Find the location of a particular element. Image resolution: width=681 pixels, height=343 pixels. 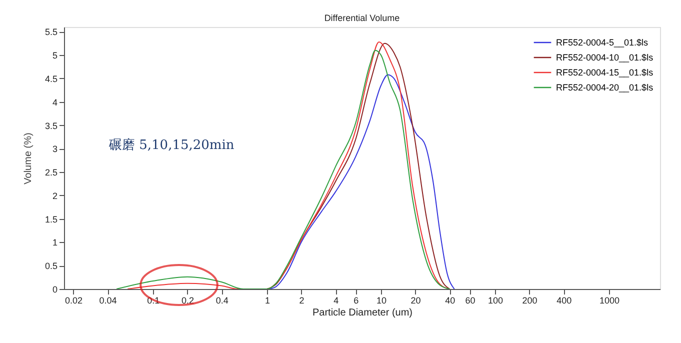

x-tick-label: 60 is located at coordinates (470, 301).